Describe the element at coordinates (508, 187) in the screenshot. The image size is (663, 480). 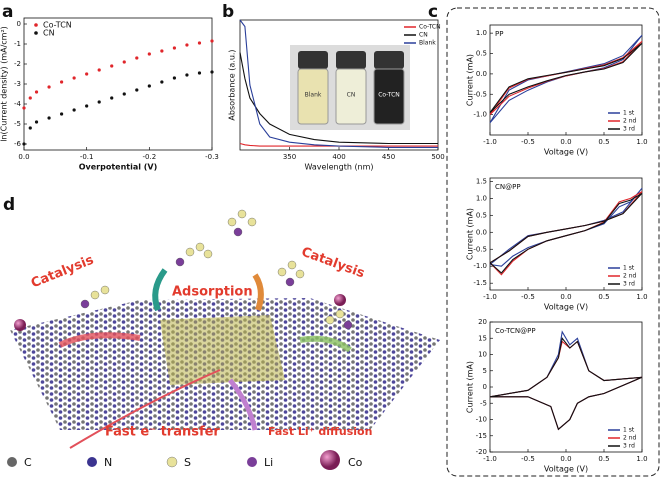
I see `plot-title: CN@PP` at that location.